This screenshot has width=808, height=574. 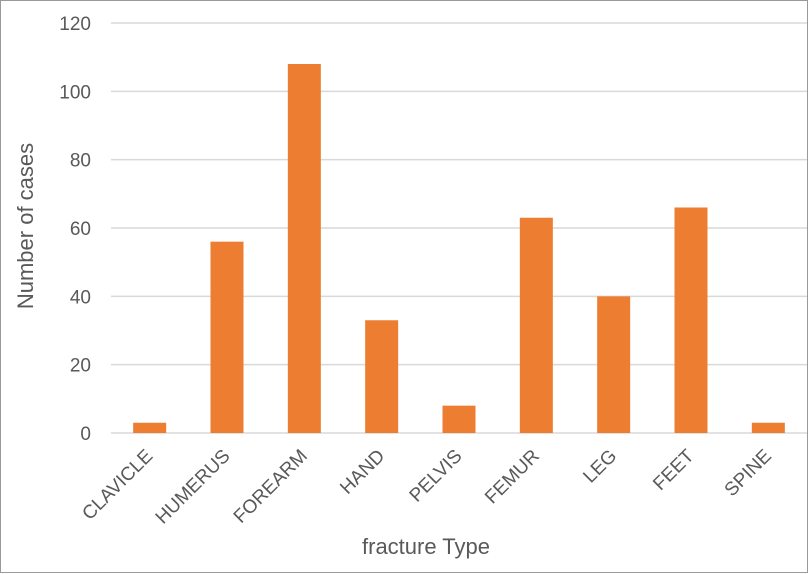 What do you see at coordinates (75, 92) in the screenshot?
I see `y-tick-label: 100` at bounding box center [75, 92].